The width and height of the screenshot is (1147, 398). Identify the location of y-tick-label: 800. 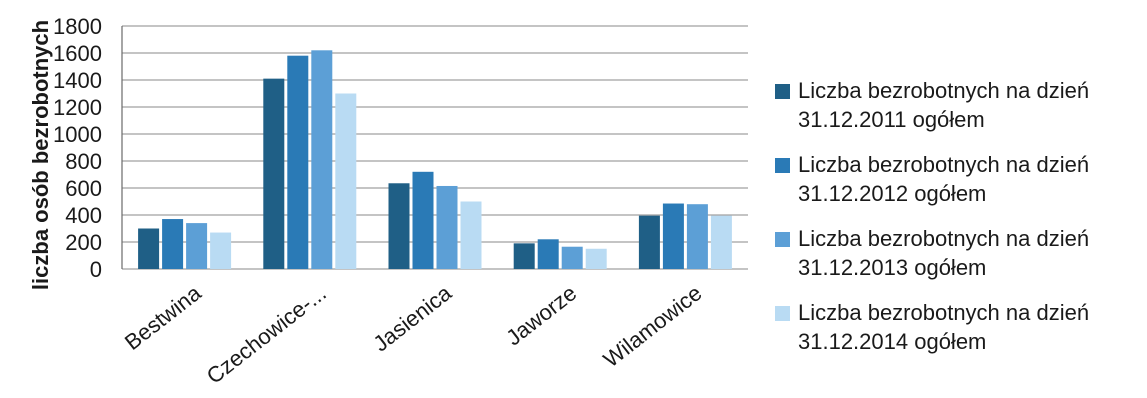
(83, 161).